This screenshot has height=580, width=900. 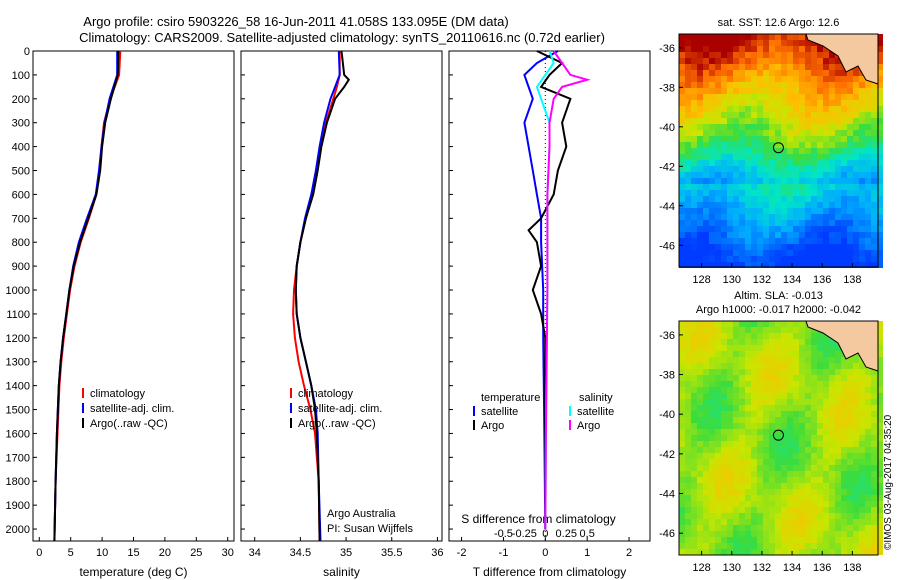 What do you see at coordinates (732, 568) in the screenshot?
I see `x-tick-label: 130` at bounding box center [732, 568].